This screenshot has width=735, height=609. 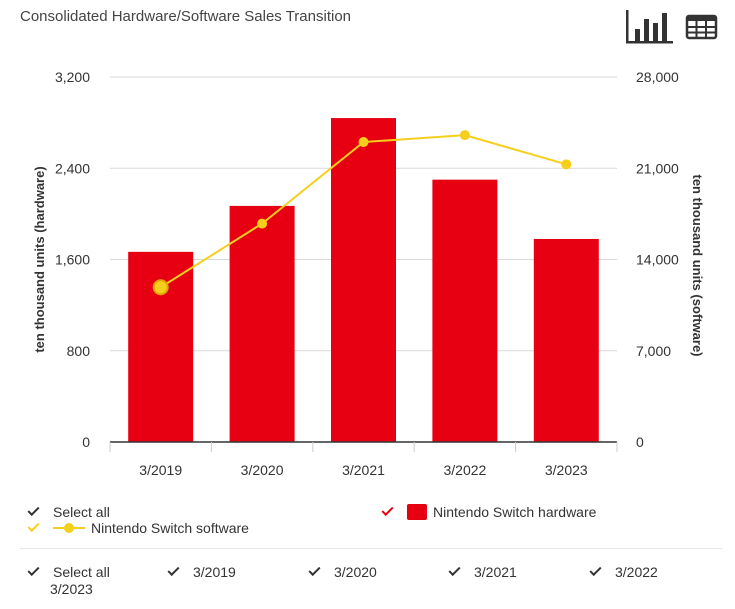 I want to click on legend-divider, so click(x=371, y=548).